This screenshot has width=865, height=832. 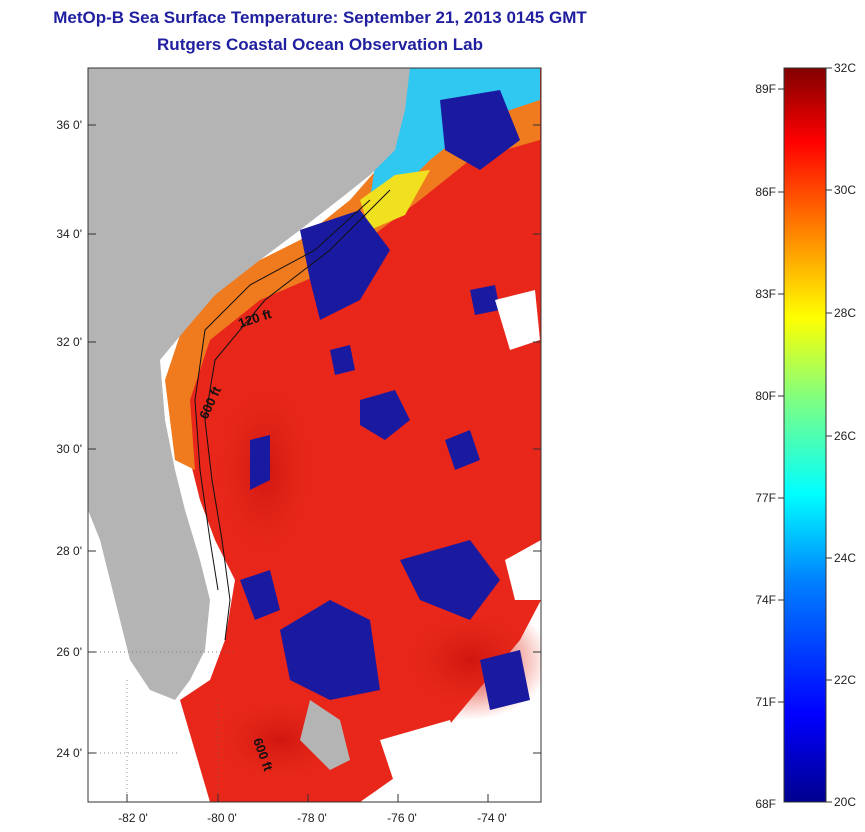 What do you see at coordinates (845, 68) in the screenshot?
I see `colorbar-c-label-32: 32C` at bounding box center [845, 68].